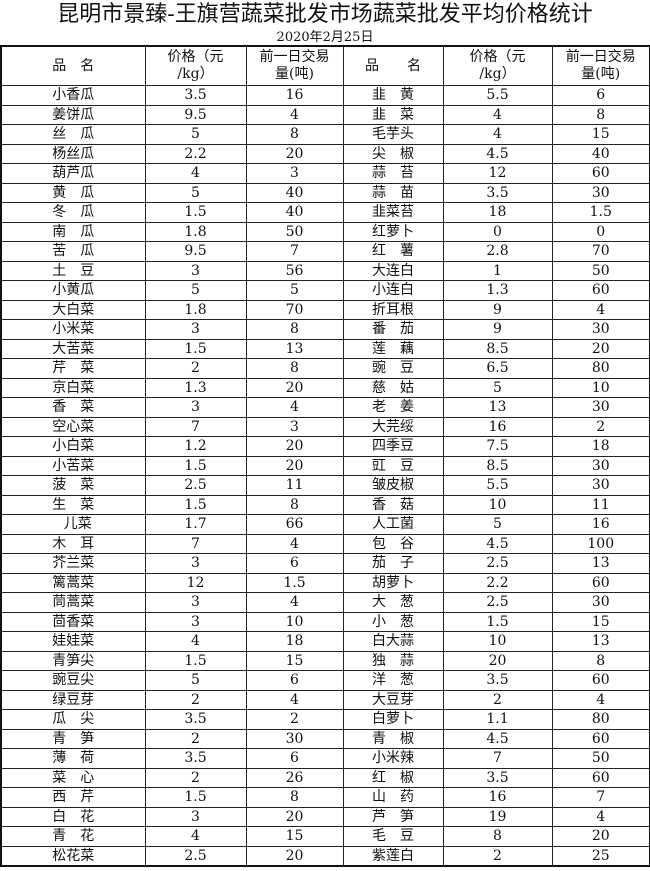 The width and height of the screenshot is (650, 871). Describe the element at coordinates (393, 290) in the screenshot. I see `item-name: 小连白` at that location.